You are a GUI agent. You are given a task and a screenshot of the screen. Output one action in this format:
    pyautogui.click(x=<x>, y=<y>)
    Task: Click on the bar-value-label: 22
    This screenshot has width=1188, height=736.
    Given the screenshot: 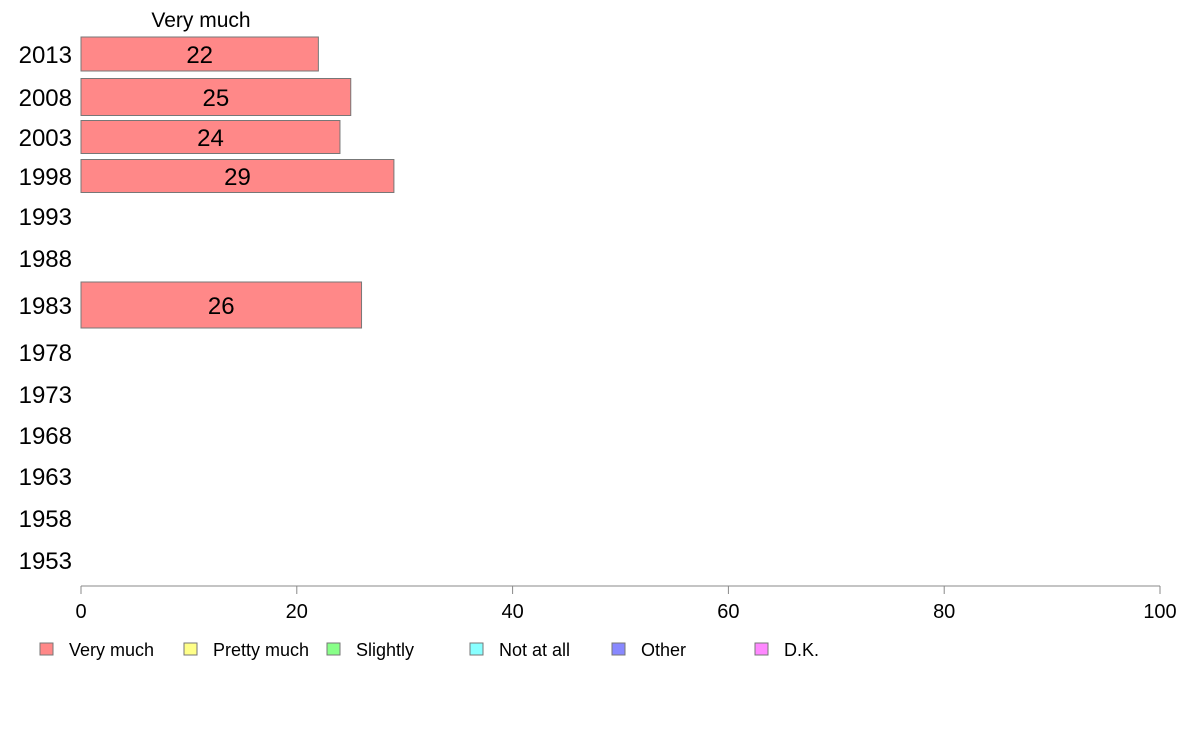 What is the action you would take?
    pyautogui.click(x=199, y=55)
    